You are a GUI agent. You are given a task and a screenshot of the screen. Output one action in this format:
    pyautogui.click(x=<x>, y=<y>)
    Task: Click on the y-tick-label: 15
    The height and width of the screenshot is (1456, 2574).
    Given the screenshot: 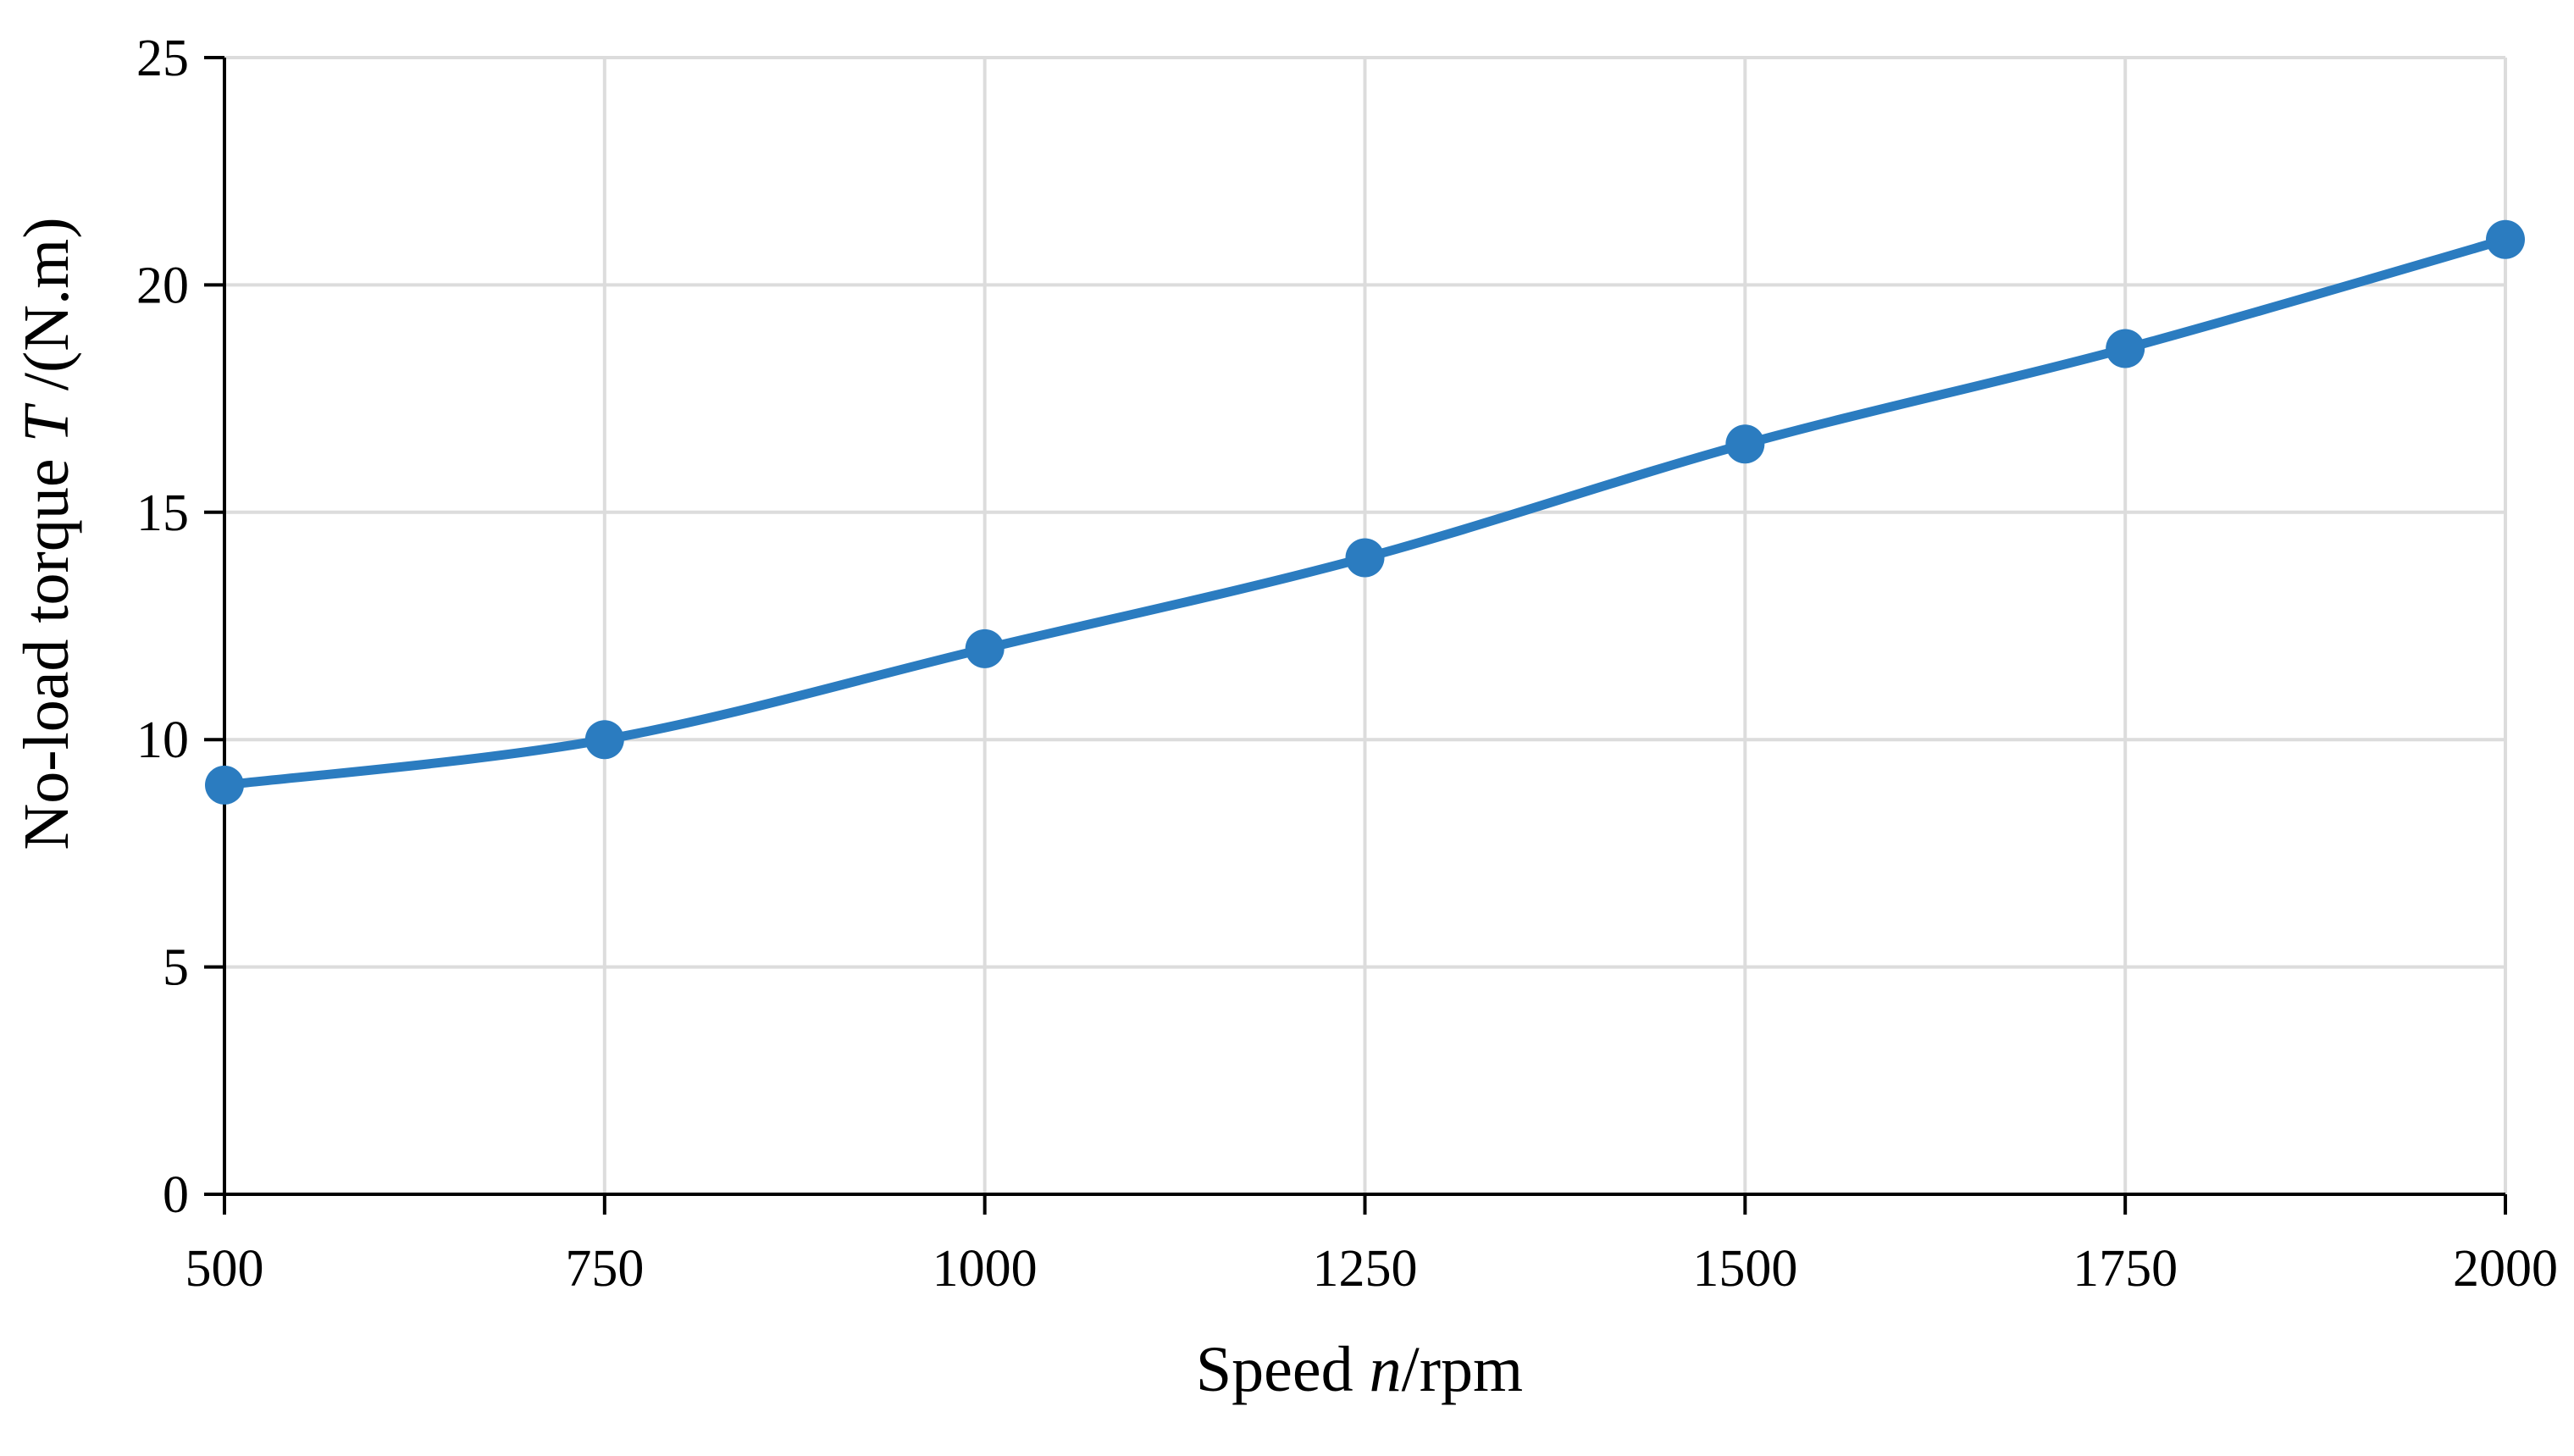 What is the action you would take?
    pyautogui.click(x=163, y=513)
    